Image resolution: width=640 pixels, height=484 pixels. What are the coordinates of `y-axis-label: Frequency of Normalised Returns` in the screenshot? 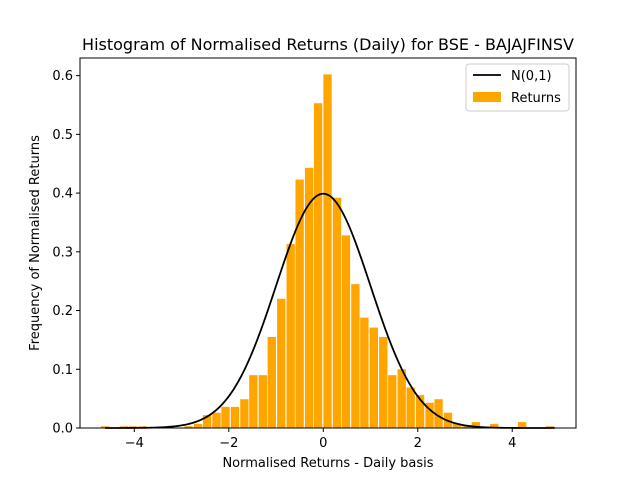 It's located at (35, 243).